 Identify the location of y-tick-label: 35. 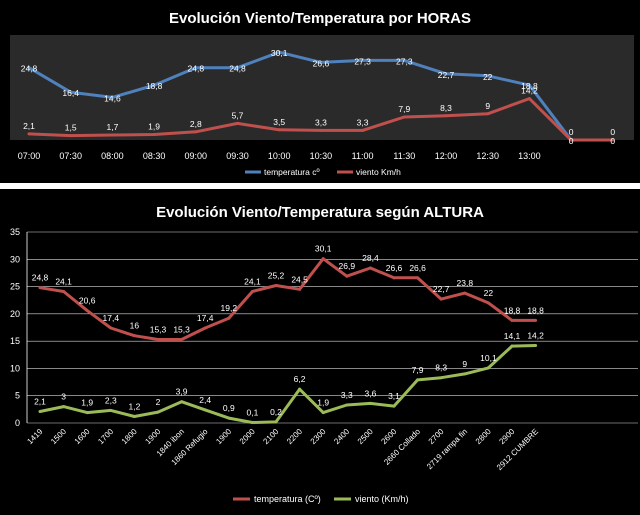
(15, 232).